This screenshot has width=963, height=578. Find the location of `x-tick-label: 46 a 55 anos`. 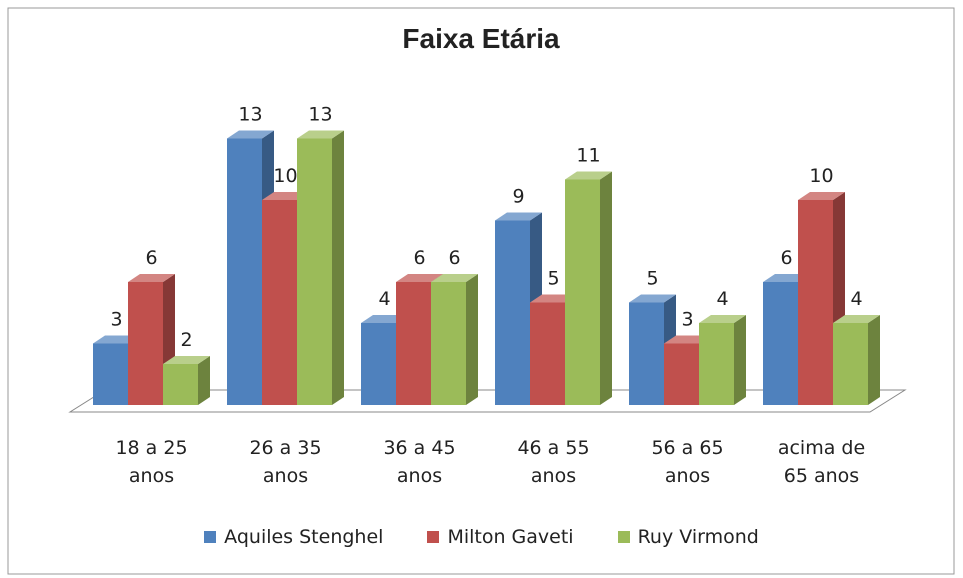

x-tick-label: 46 a 55 anos is located at coordinates (553, 462).